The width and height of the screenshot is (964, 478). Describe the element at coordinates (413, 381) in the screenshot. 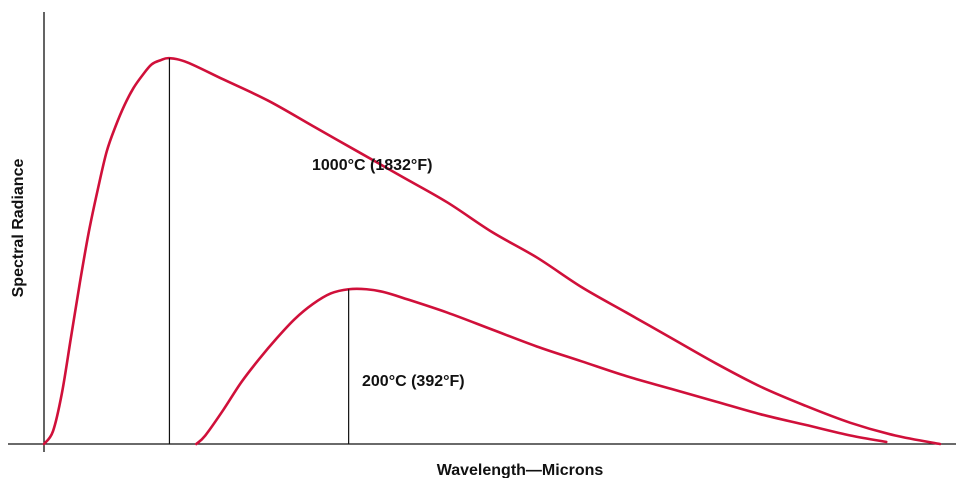

I see `curve-label-200c: 200°C (392°F)` at that location.